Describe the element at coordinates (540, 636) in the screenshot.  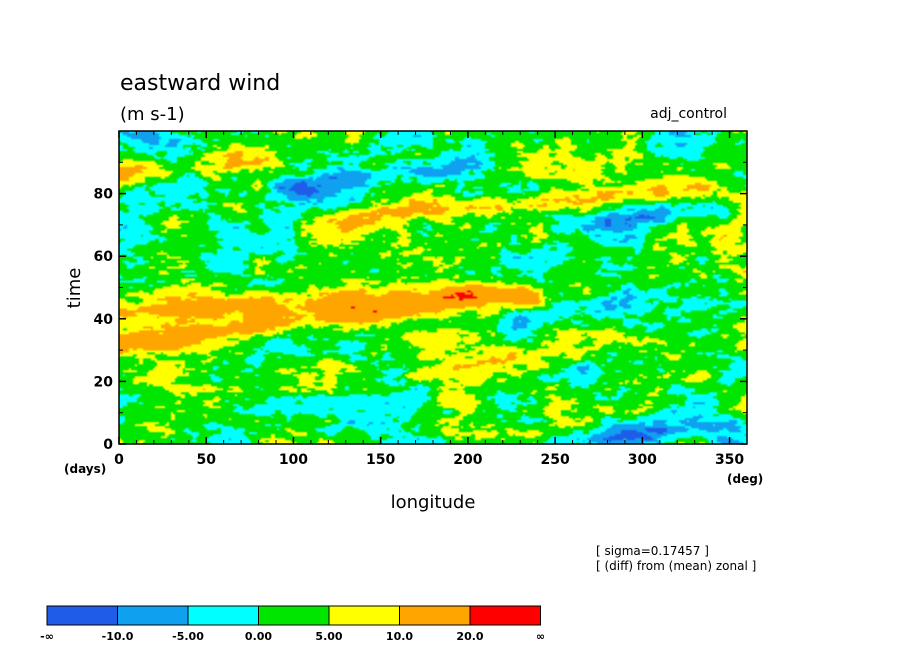
I see `colorbar-label: ∞` at that location.